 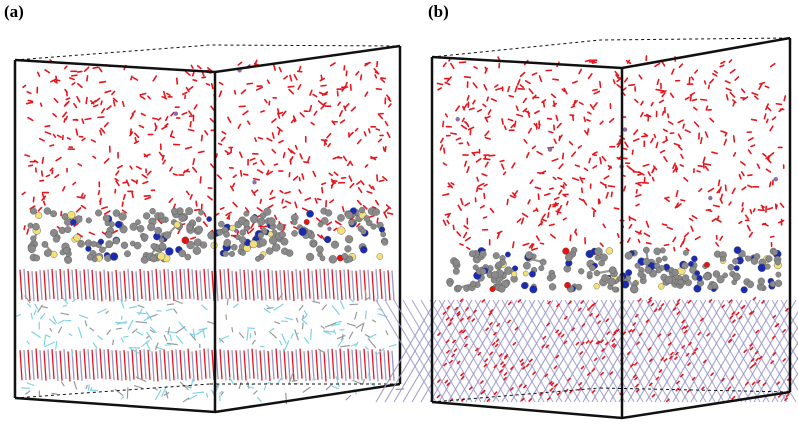 I want to click on panel-a-adsorbed-molecules, so click(x=208, y=235).